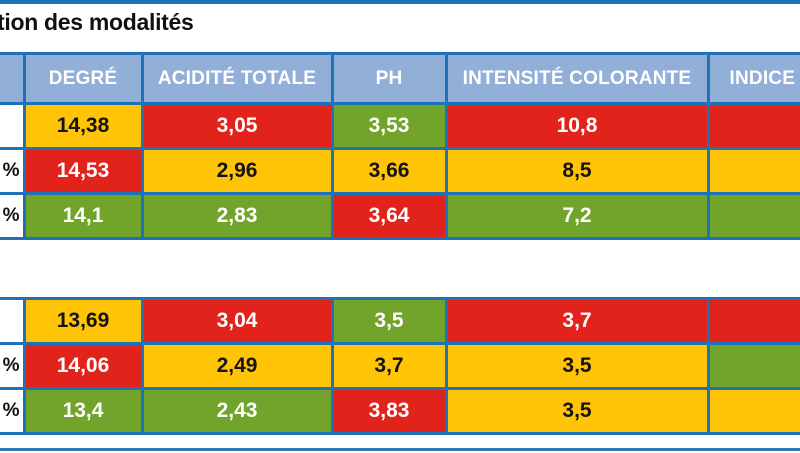 This screenshot has width=800, height=453. Describe the element at coordinates (577, 216) in the screenshot. I see `cell-intensite: 7,2` at that location.